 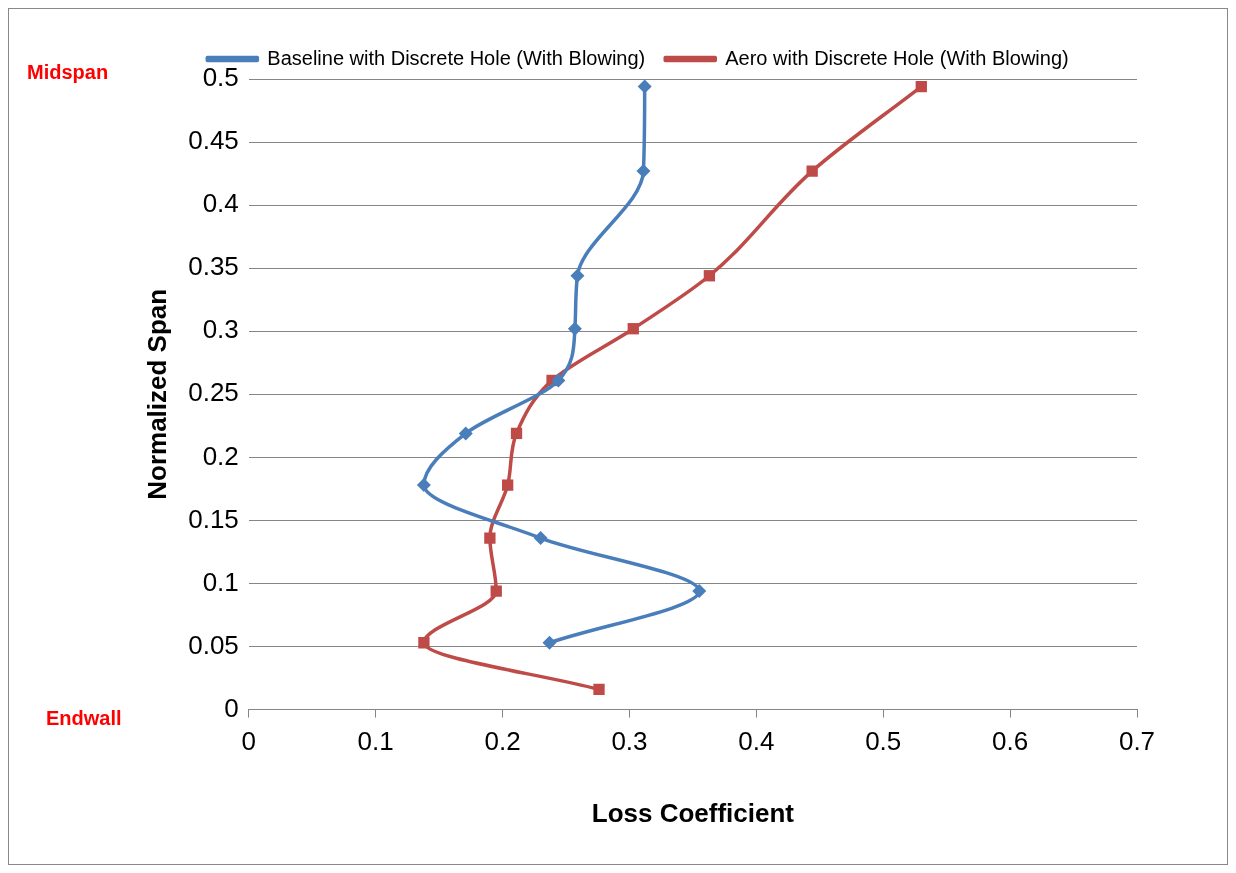 What do you see at coordinates (220, 581) in the screenshot?
I see `y-tick-label: 0.1` at bounding box center [220, 581].